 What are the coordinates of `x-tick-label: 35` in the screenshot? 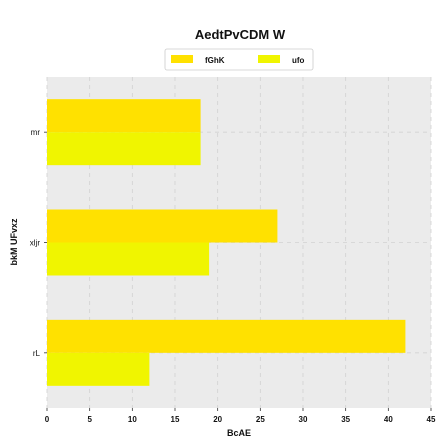 It's located at (345, 419).